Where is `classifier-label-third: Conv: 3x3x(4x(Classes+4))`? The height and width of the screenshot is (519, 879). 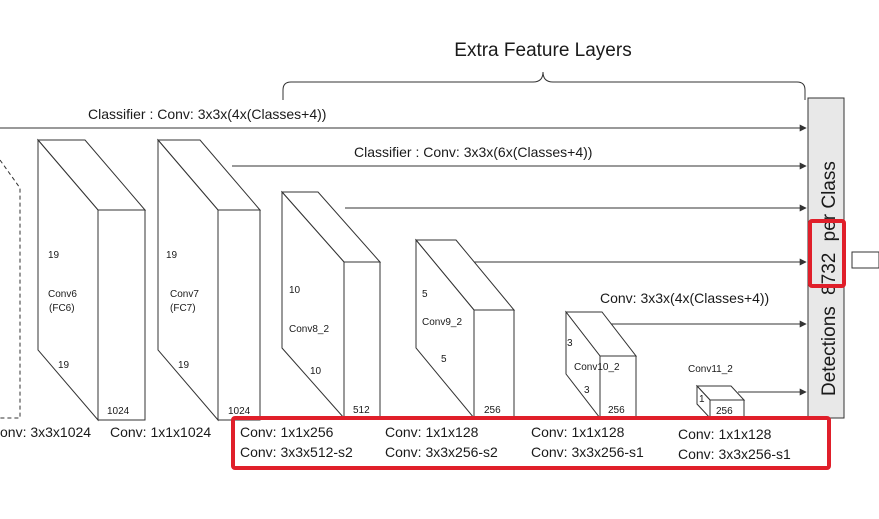
classifier-label-third: Conv: 3x3x(4x(Classes+4)) is located at coordinates (684, 298).